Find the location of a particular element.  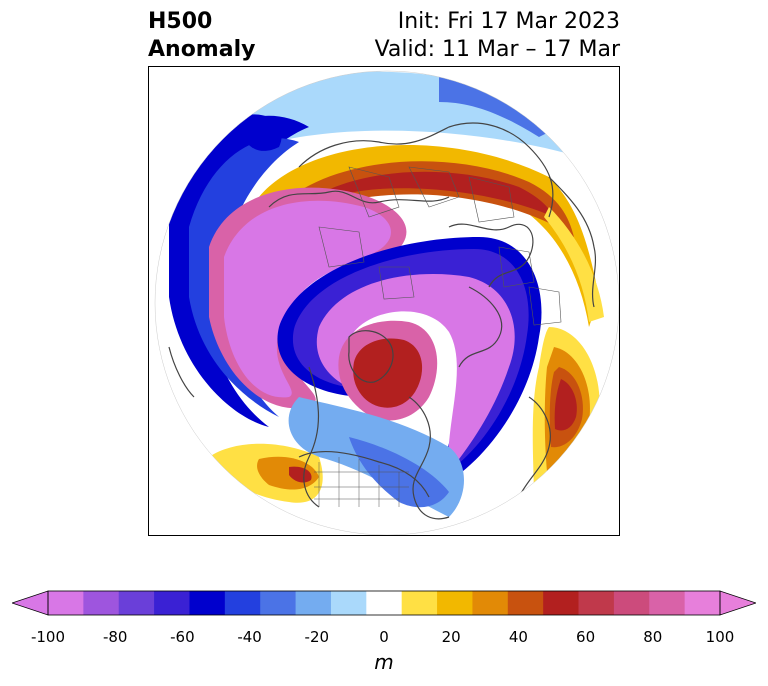

variable-title: H500 is located at coordinates (180, 21).